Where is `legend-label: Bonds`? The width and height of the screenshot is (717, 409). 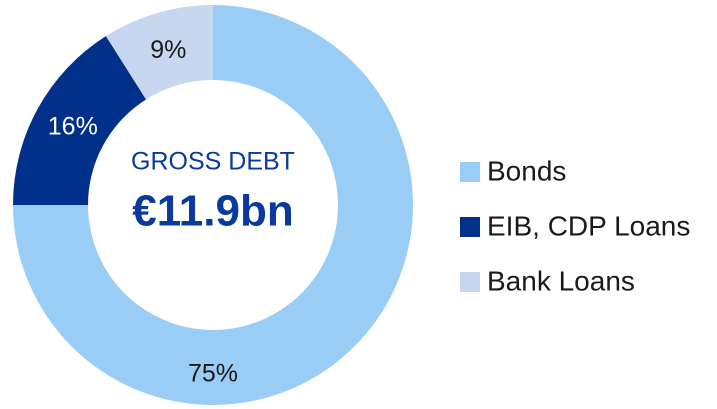 legend-label: Bonds is located at coordinates (526, 170).